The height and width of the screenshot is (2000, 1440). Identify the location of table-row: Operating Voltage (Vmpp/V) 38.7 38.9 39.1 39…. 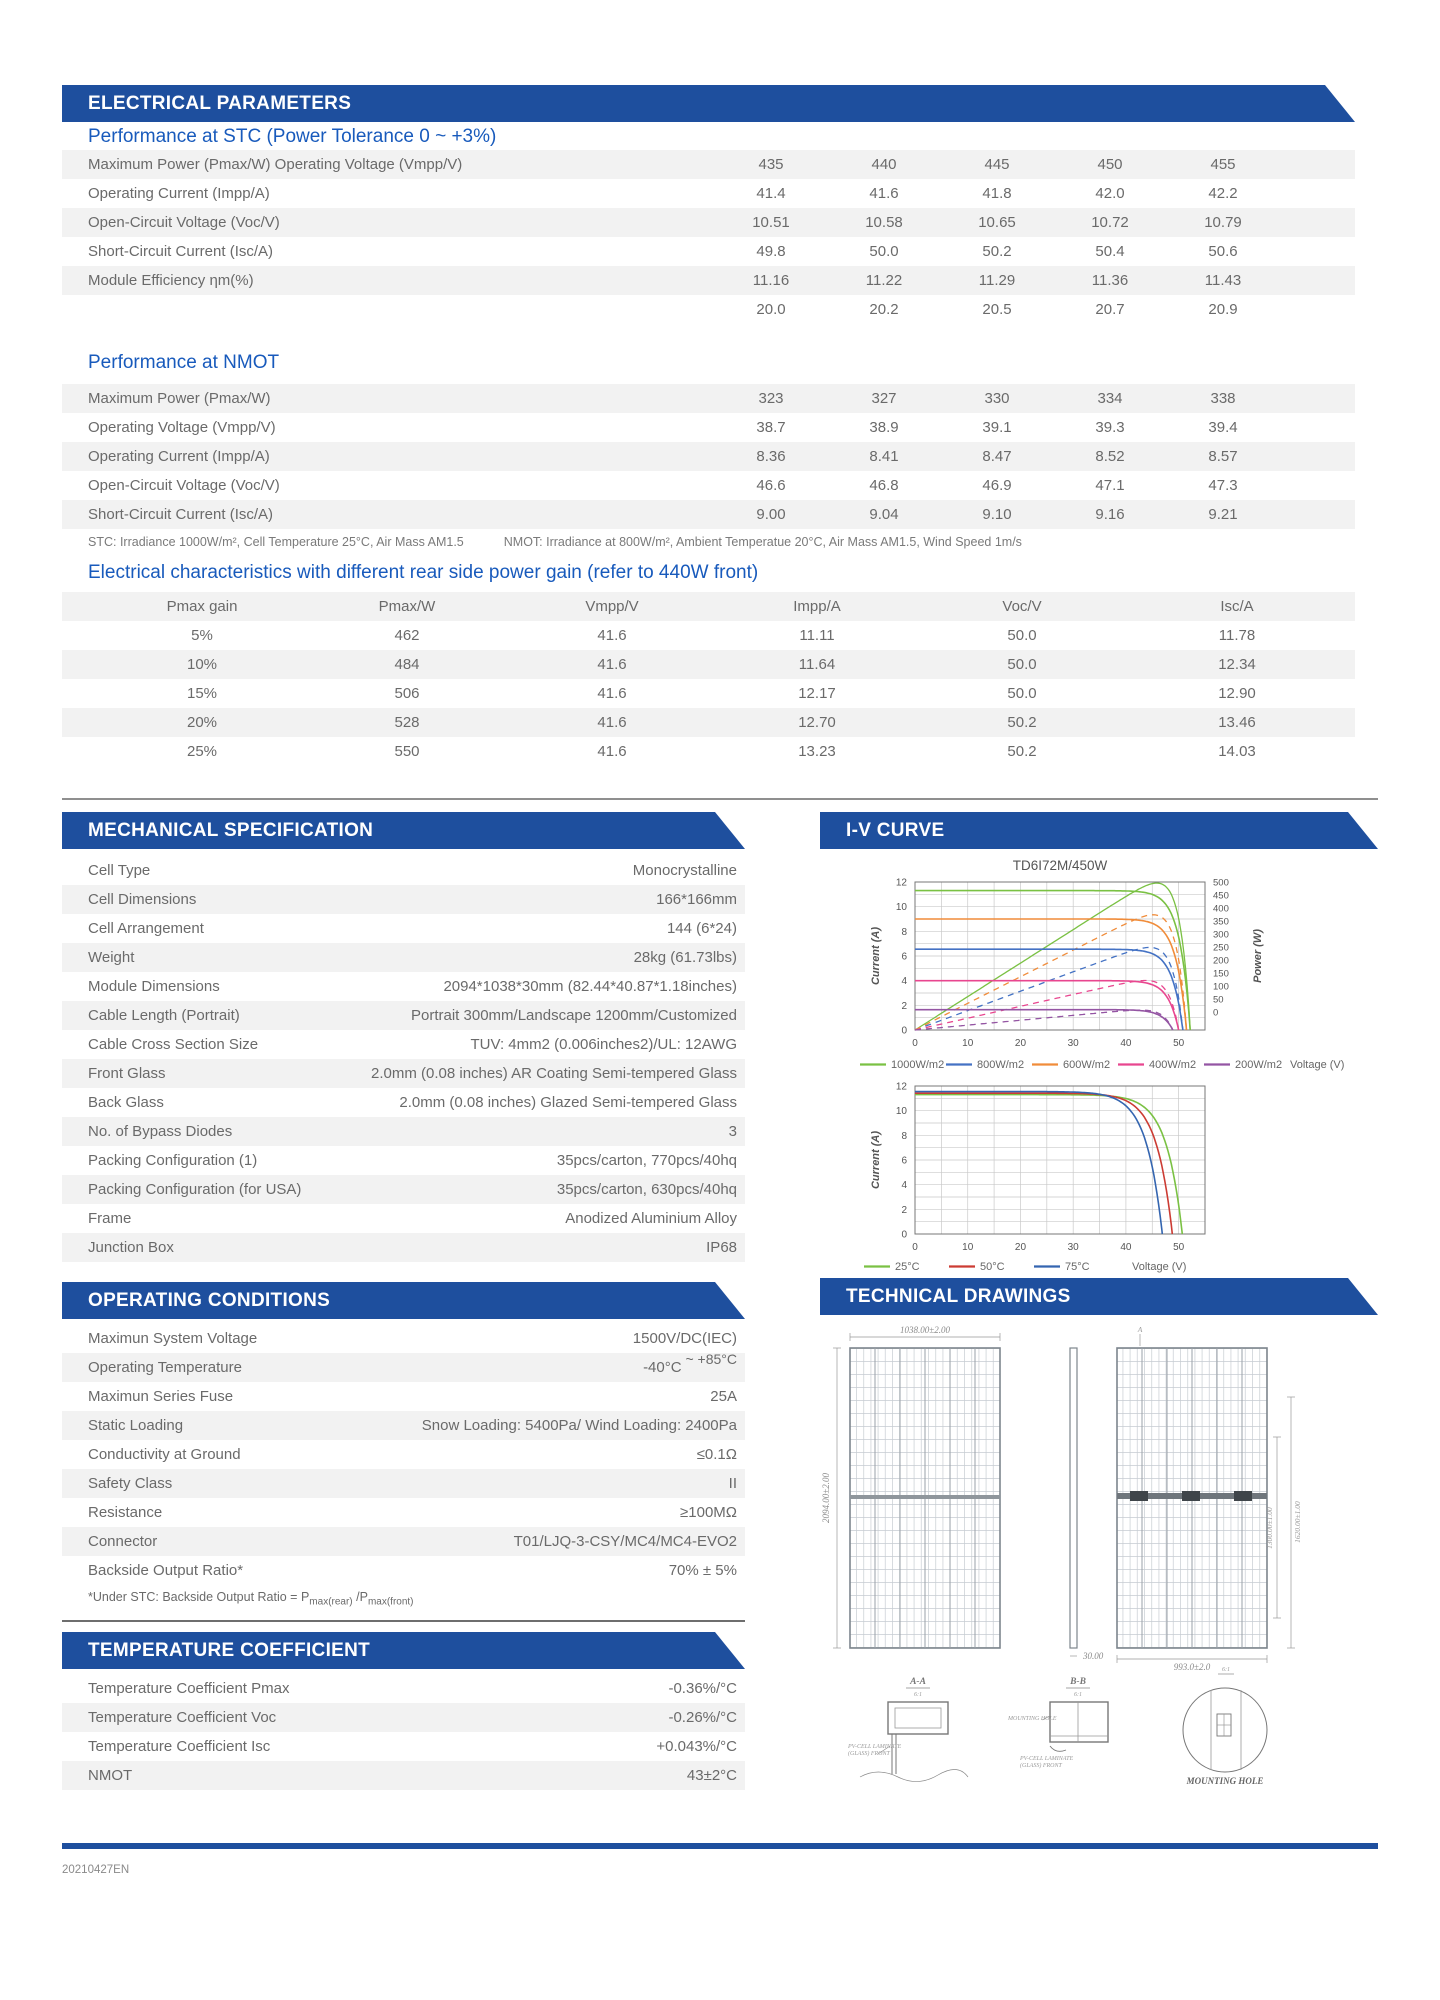
(708, 427).